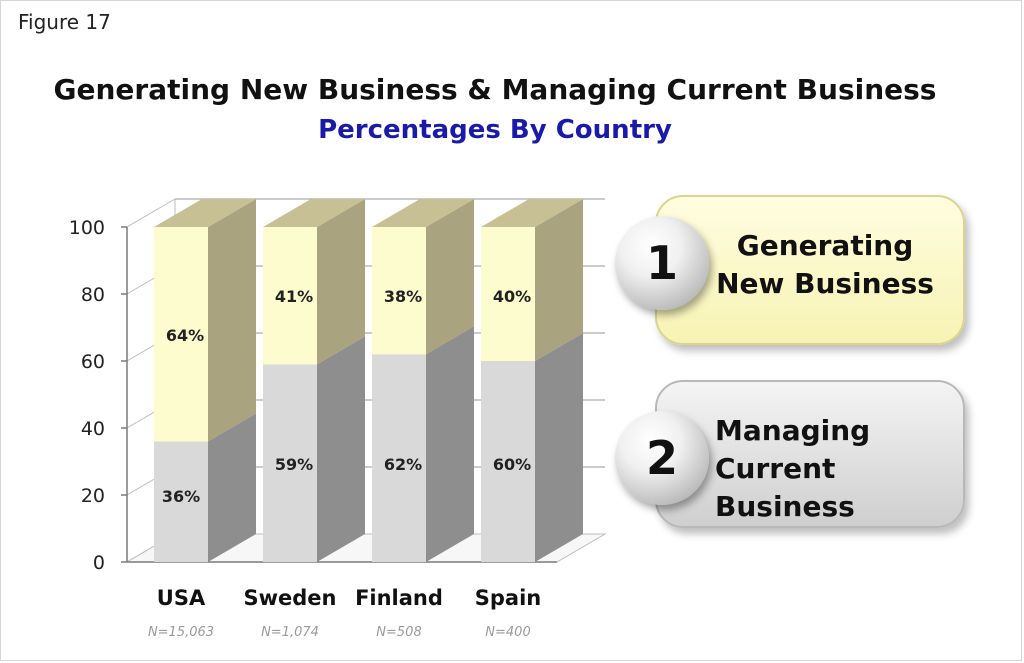  What do you see at coordinates (290, 632) in the screenshot?
I see `sample-size-label-1: N=1,074` at bounding box center [290, 632].